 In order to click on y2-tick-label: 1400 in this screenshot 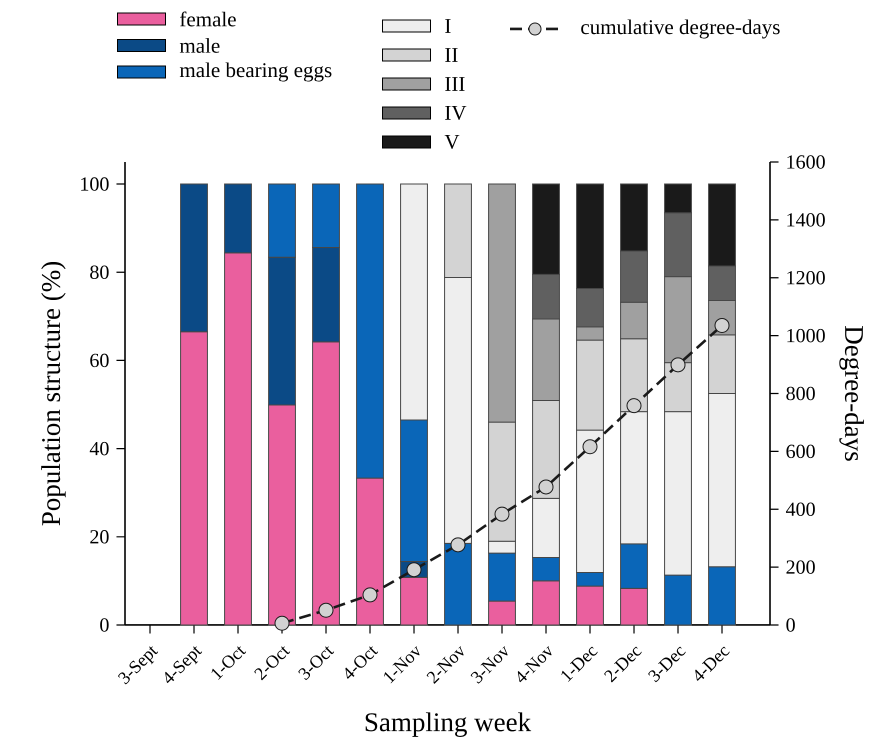, I will do `click(806, 220)`.